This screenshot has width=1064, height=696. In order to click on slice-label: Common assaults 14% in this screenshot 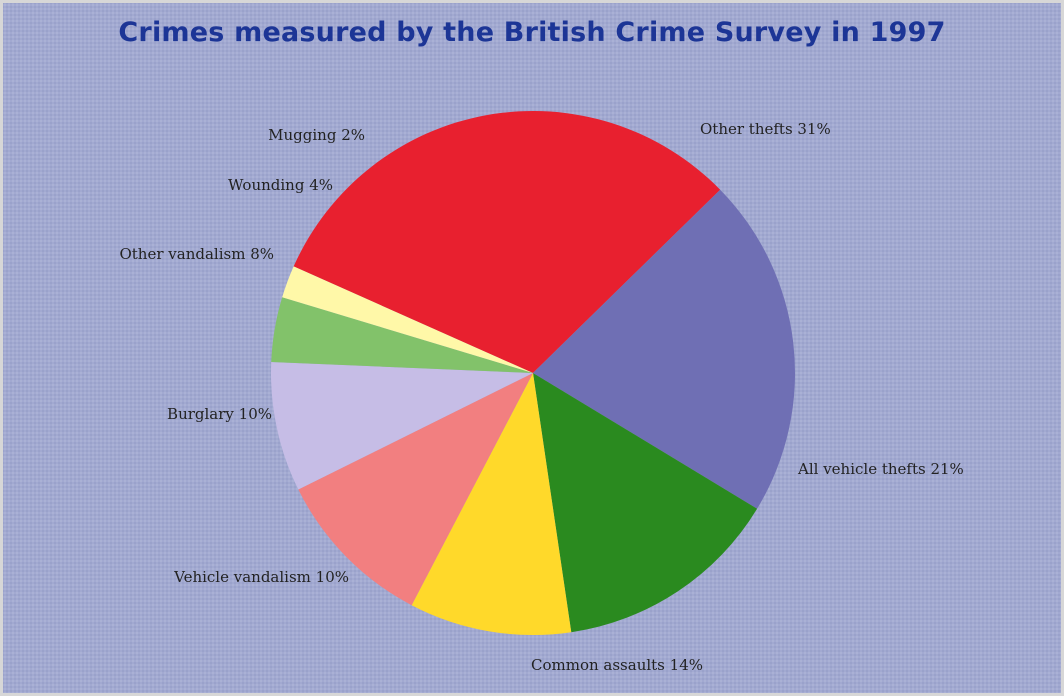, I will do `click(617, 665)`.